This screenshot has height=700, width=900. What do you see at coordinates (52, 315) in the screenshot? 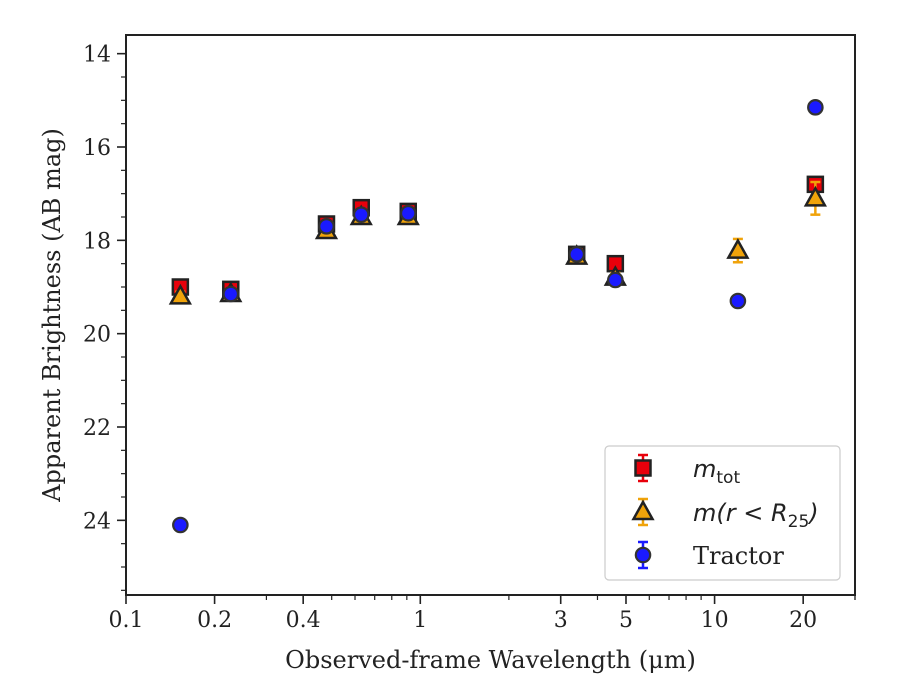
I see `y-axis-label: Apparent Brightness (AB mag)` at bounding box center [52, 315].